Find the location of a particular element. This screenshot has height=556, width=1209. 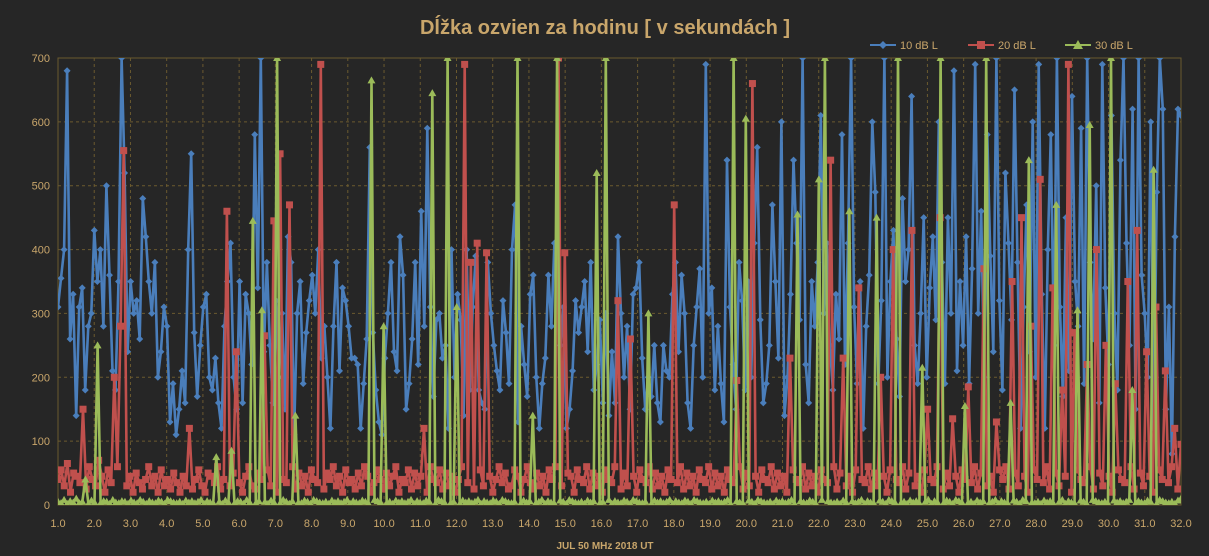

x-tick-label: 24.0 is located at coordinates (890, 524).